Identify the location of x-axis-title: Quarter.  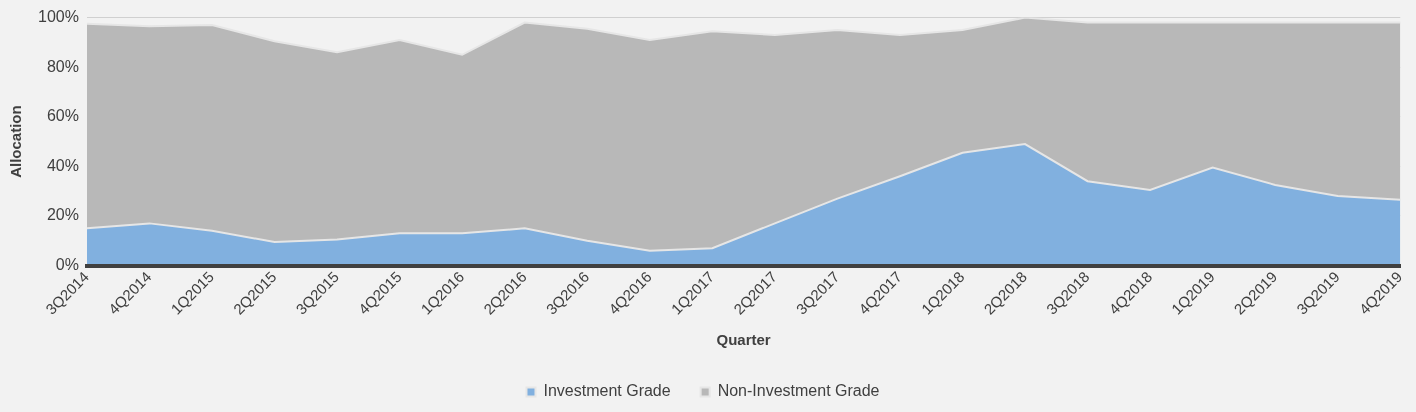
(743, 340).